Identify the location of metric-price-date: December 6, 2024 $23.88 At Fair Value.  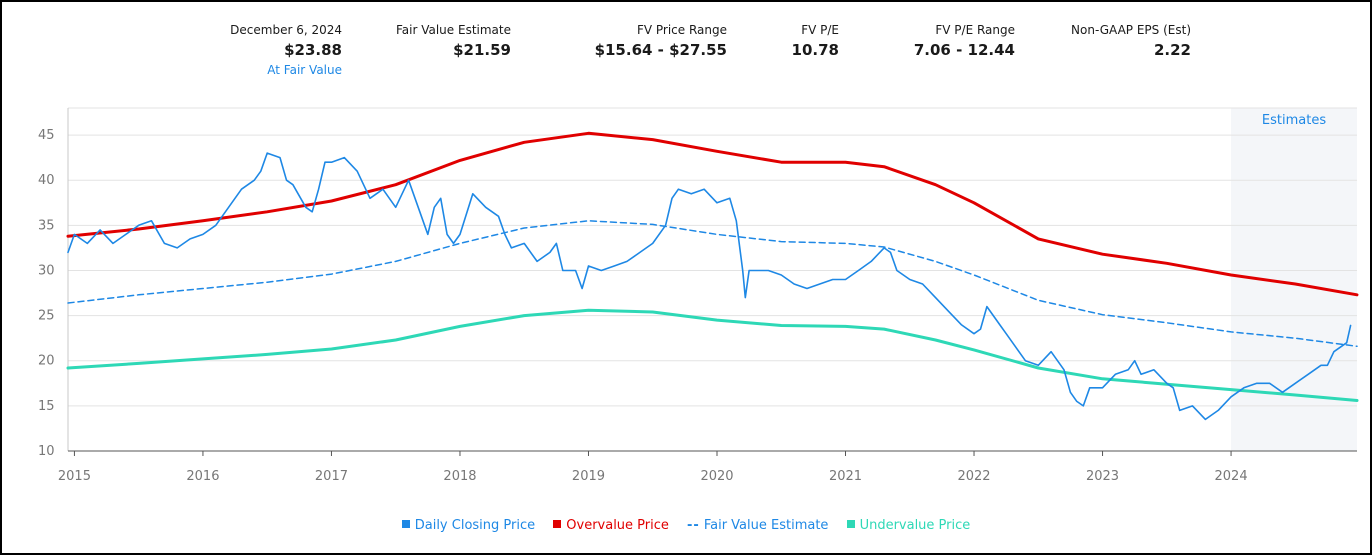
(271, 50).